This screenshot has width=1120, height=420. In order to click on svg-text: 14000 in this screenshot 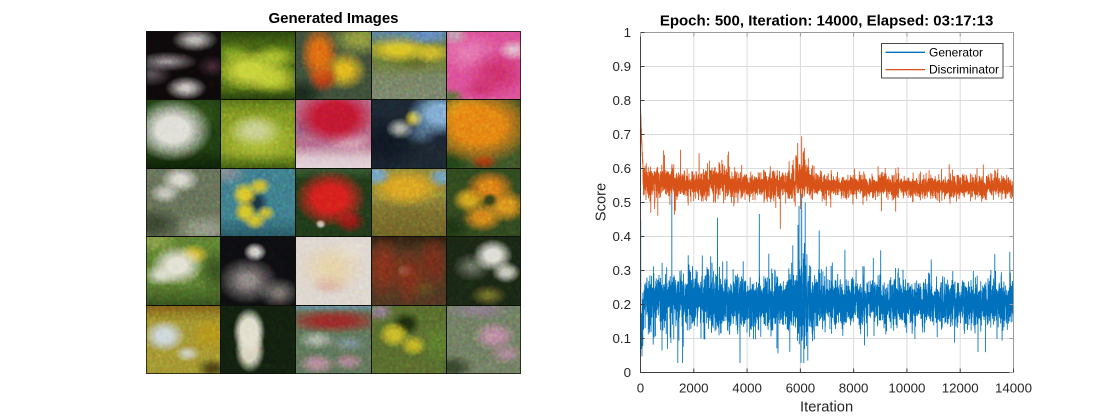, I will do `click(1013, 388)`.